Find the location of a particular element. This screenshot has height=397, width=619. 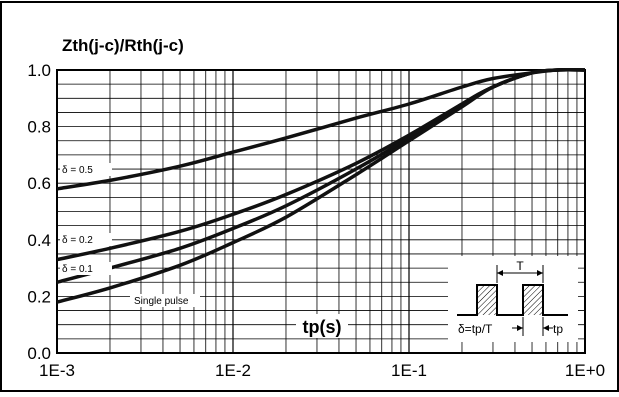

y-tick-label: 0.6 is located at coordinates (39, 183).